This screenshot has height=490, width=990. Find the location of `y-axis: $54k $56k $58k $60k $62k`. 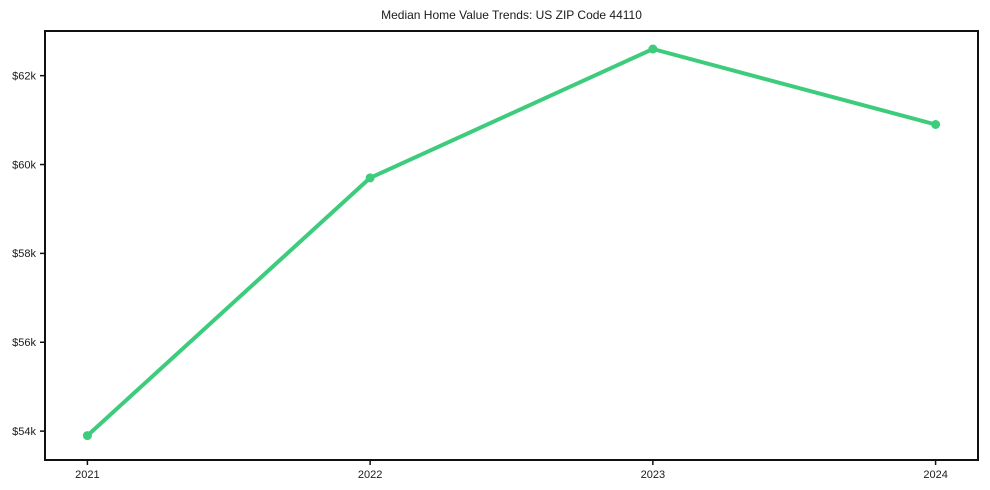

y-axis: $54k $56k $58k $60k $62k is located at coordinates (28, 254).